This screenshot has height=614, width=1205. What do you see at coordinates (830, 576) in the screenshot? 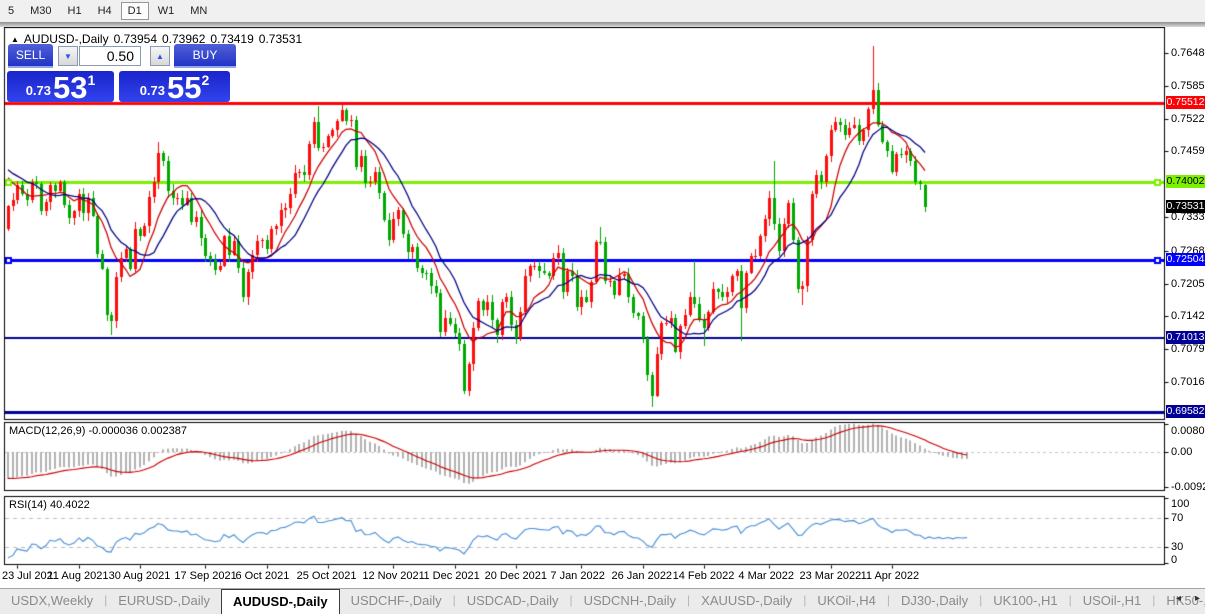
I see `date-label: 23 Mar 2022` at bounding box center [830, 576].